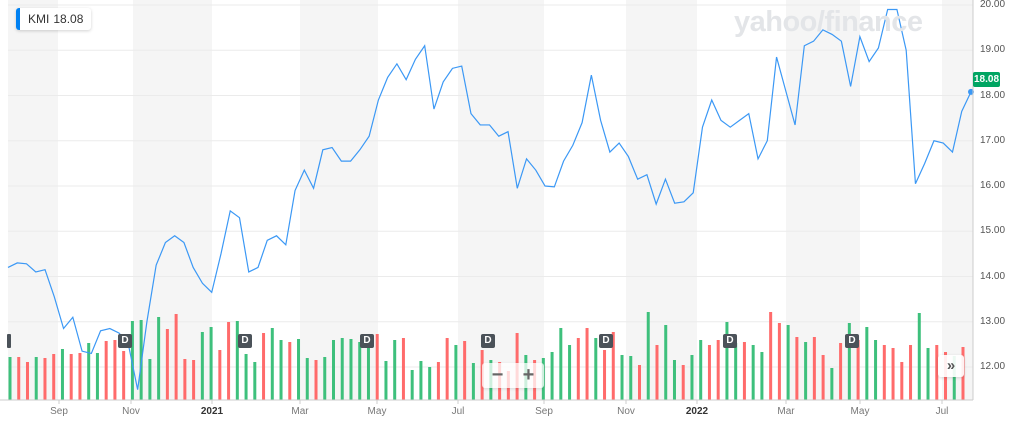 This screenshot has width=1024, height=428. I want to click on zoom-controls: − +, so click(513, 375).